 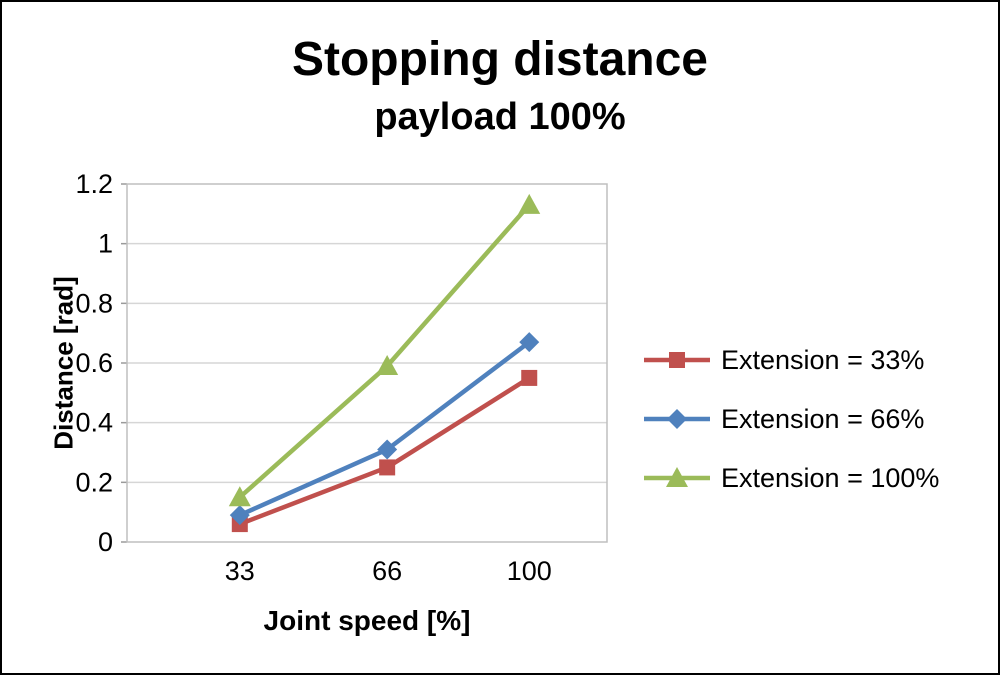 What do you see at coordinates (240, 571) in the screenshot?
I see `x-tick-label: 33` at bounding box center [240, 571].